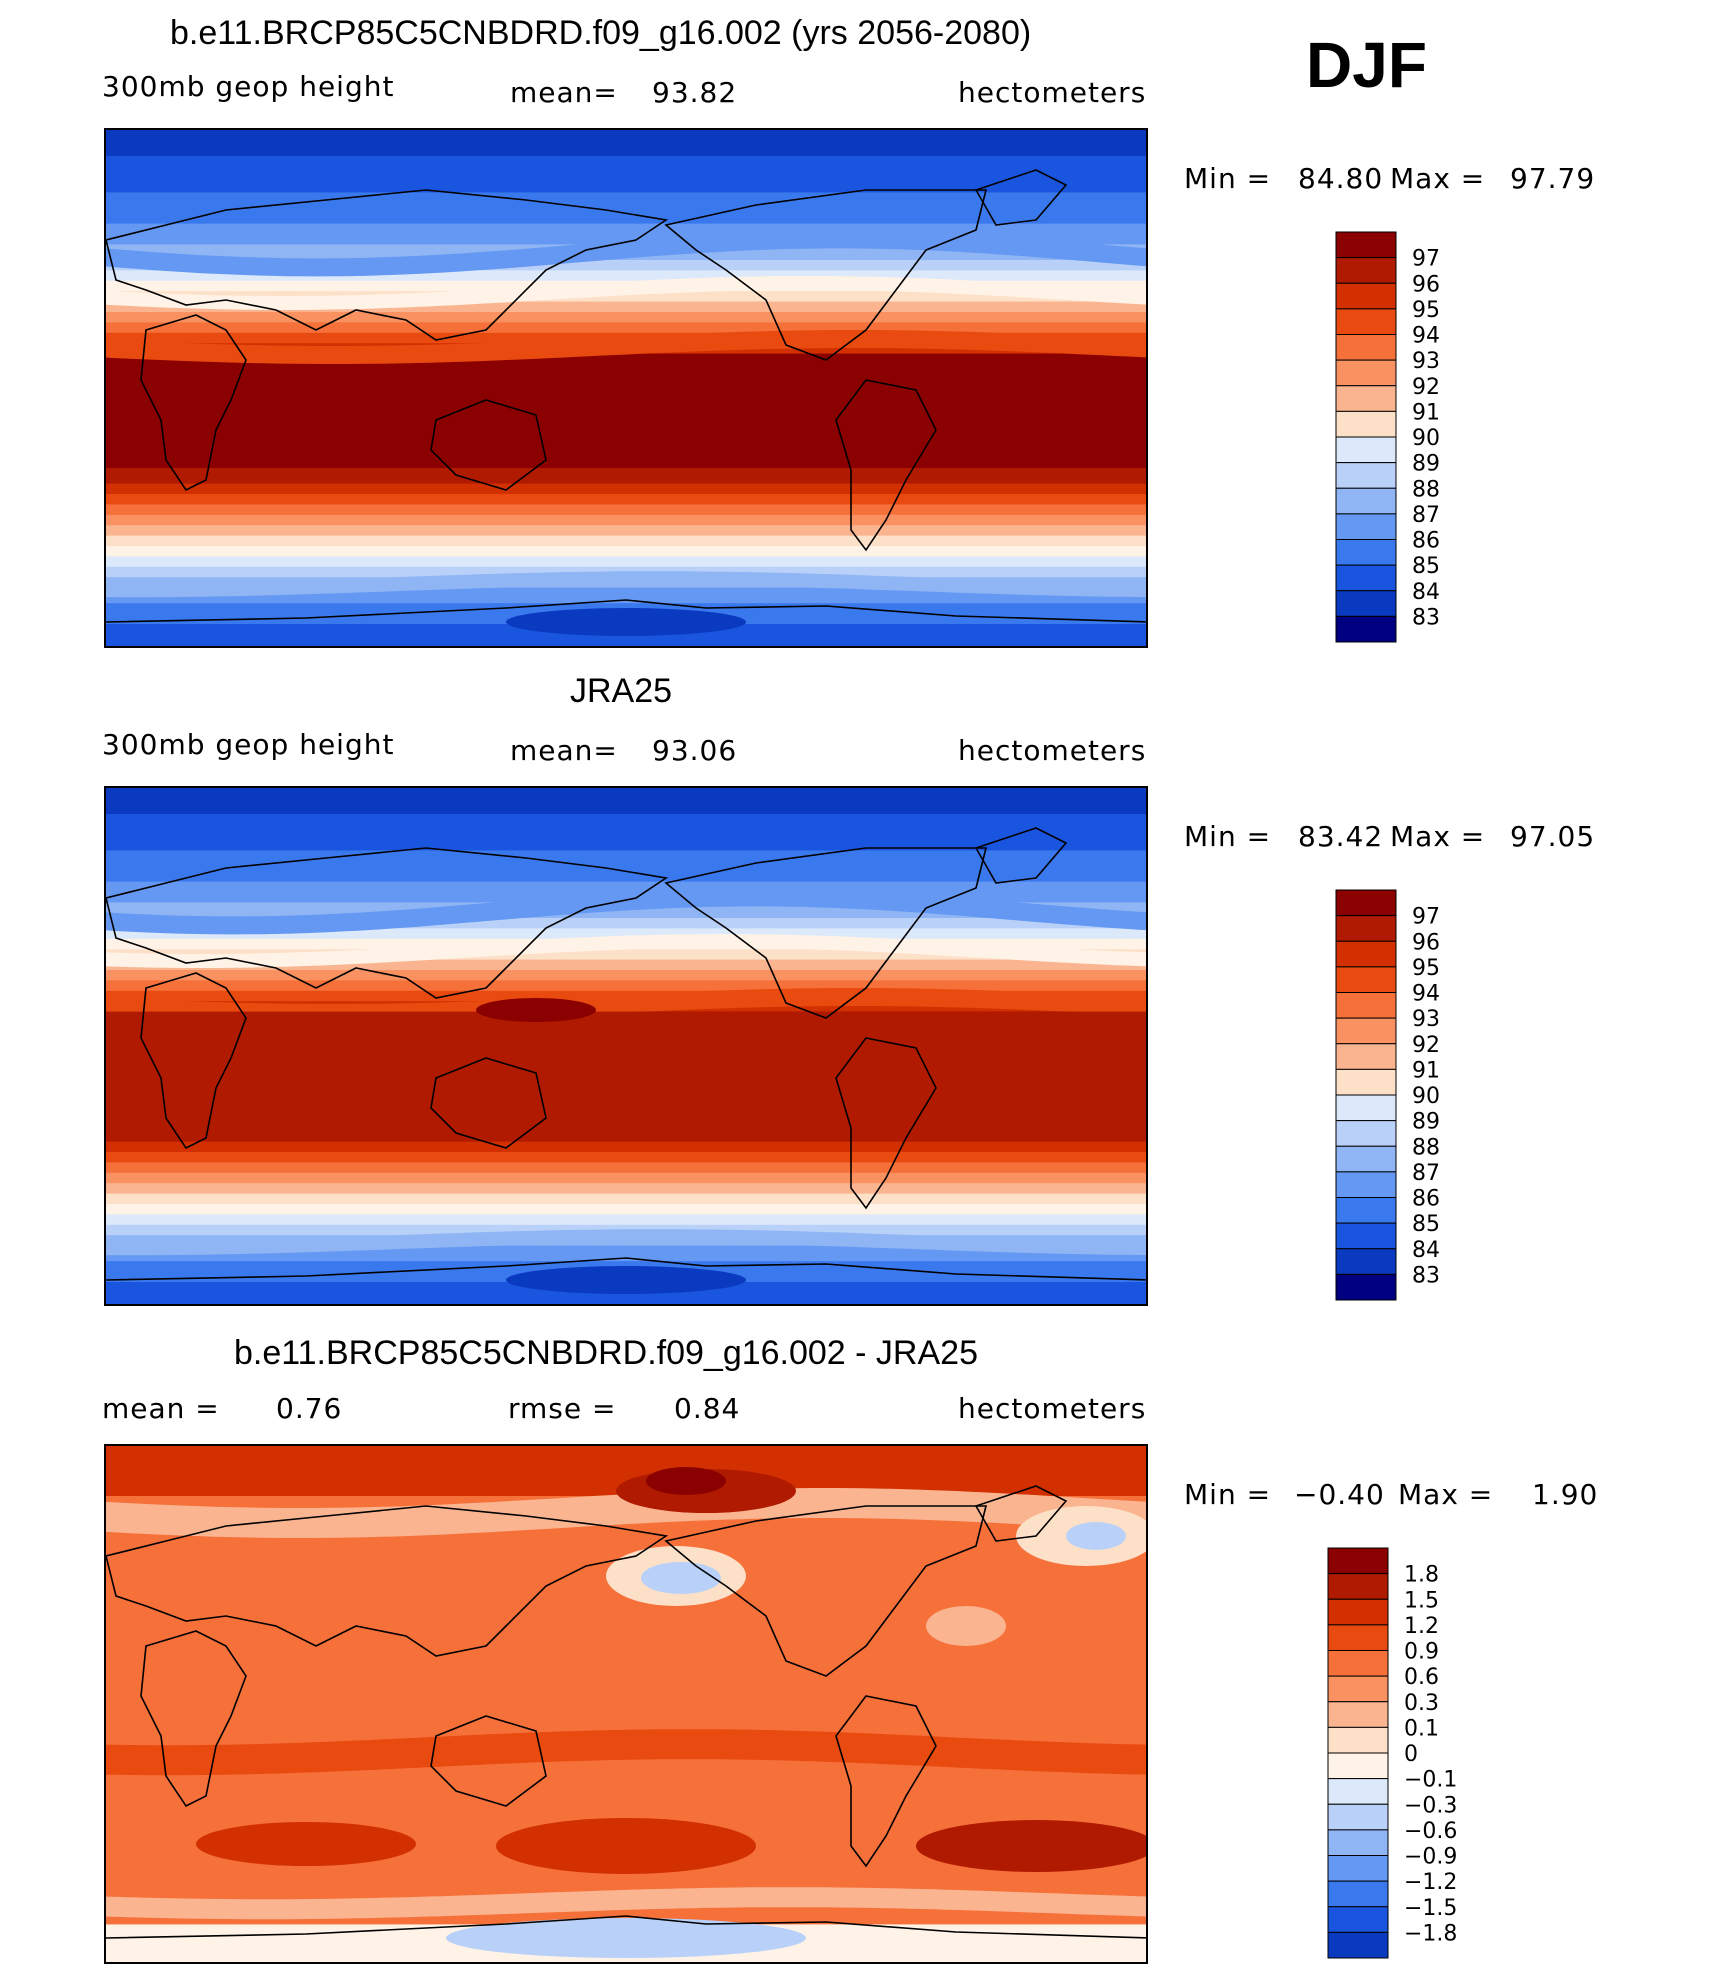 The image size is (1710, 1986). What do you see at coordinates (1426, 412) in the screenshot?
I see `panel1-colorbar-label: 91` at bounding box center [1426, 412].